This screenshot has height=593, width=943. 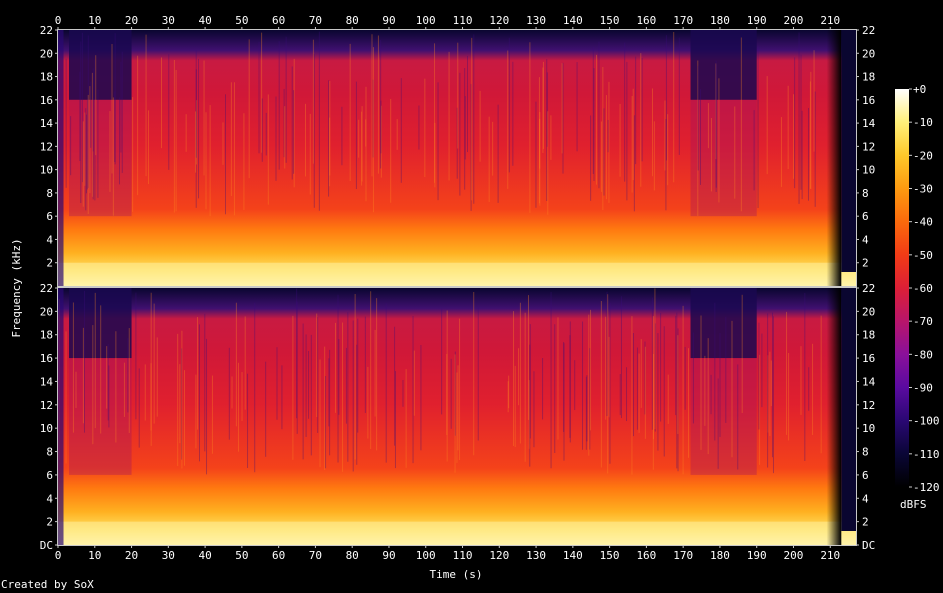 I want to click on x-tick-label-top: 140, so click(x=573, y=20).